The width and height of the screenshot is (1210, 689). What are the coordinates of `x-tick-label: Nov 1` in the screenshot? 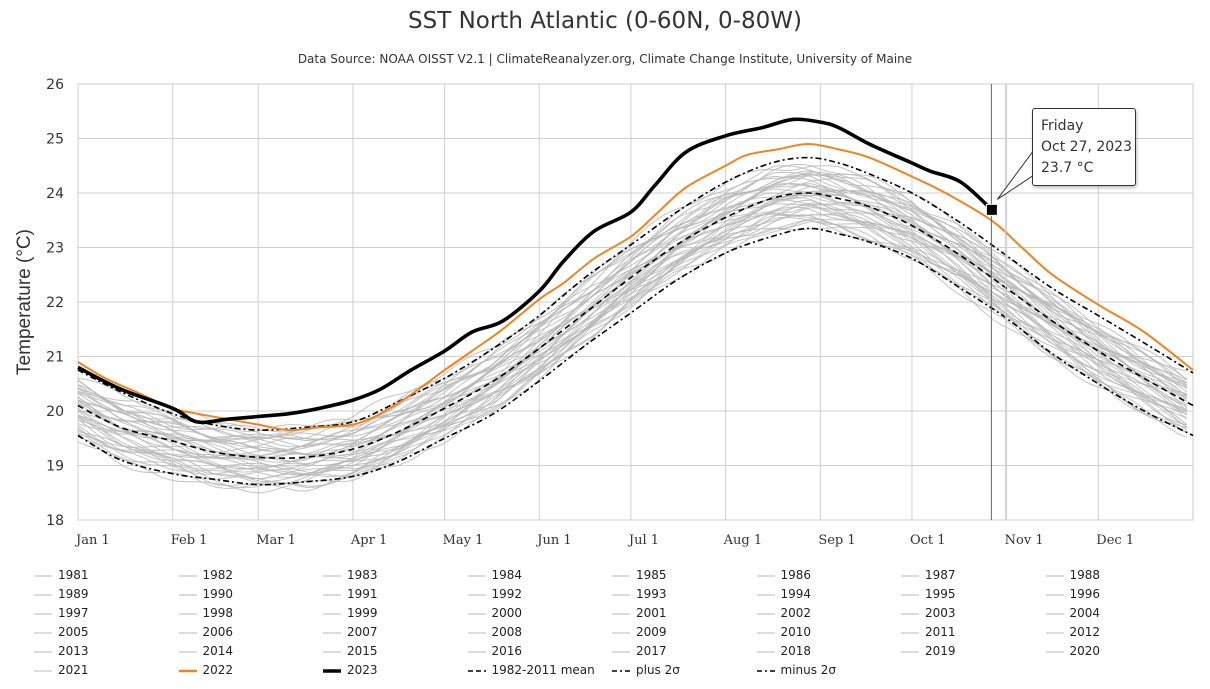 It's located at (1024, 540).